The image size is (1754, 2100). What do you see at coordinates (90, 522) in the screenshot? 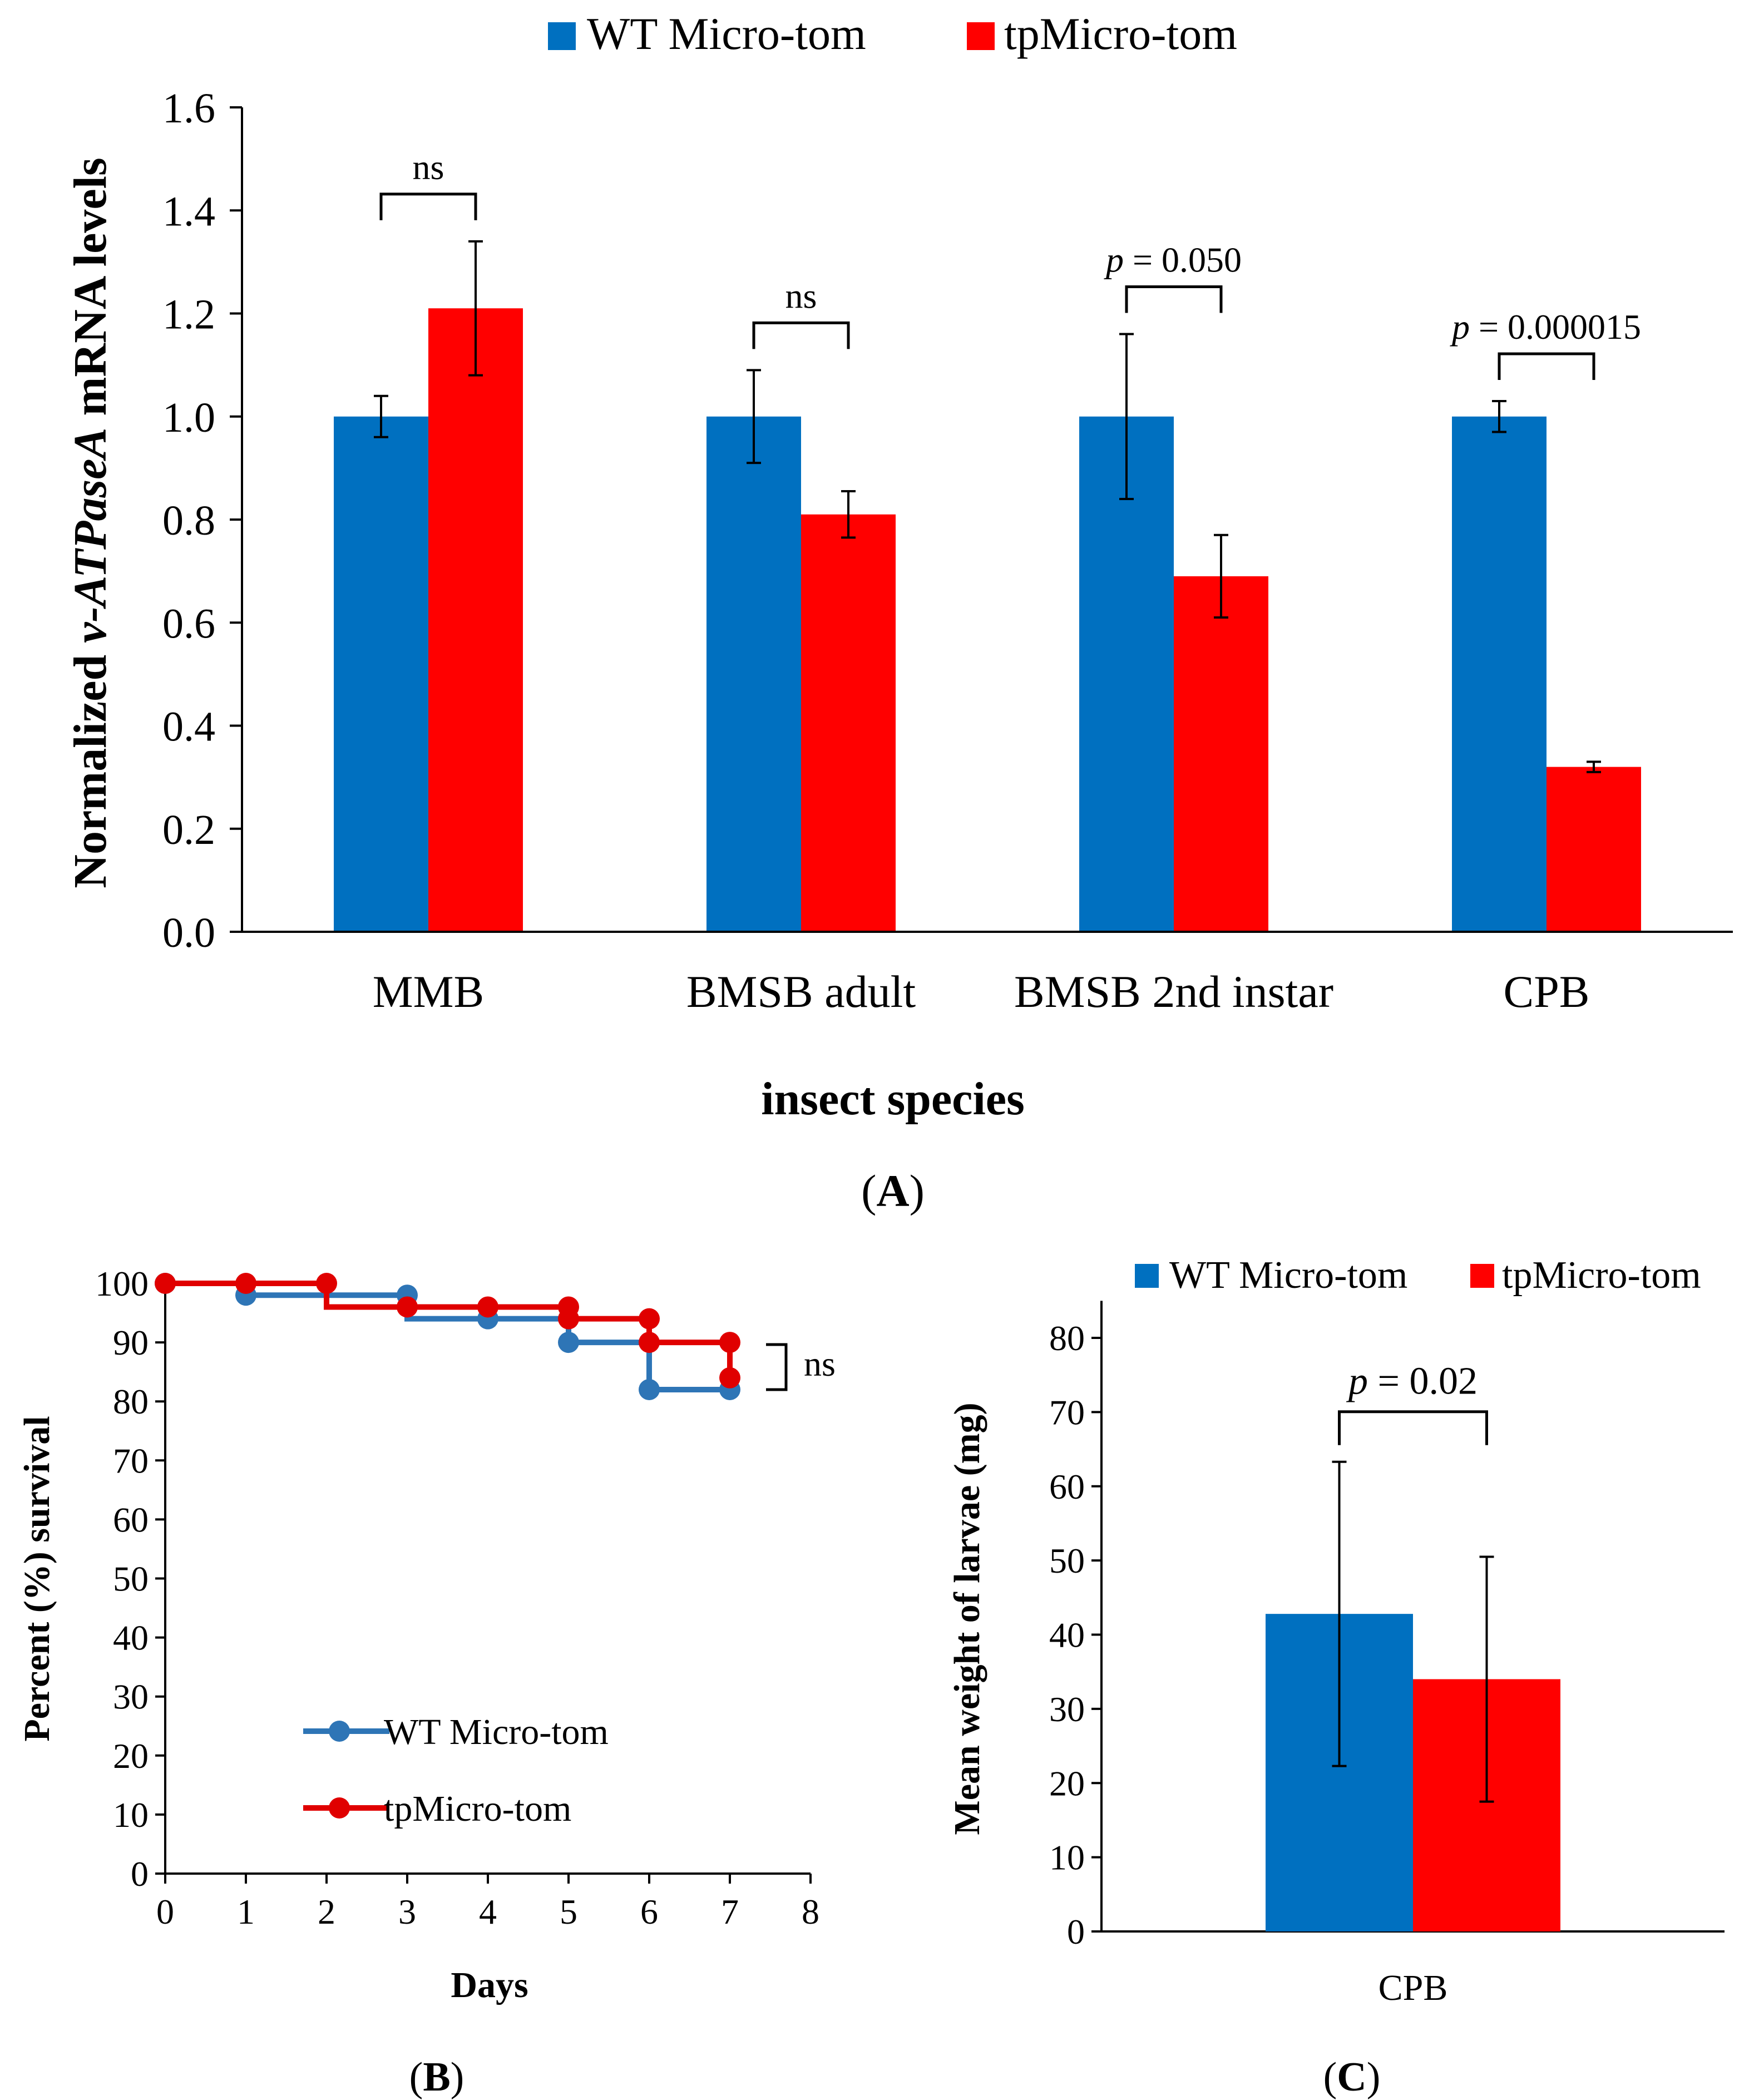
I see `y-axis-title-a: Normalized v-ATPaseA mRNA levels` at bounding box center [90, 522].